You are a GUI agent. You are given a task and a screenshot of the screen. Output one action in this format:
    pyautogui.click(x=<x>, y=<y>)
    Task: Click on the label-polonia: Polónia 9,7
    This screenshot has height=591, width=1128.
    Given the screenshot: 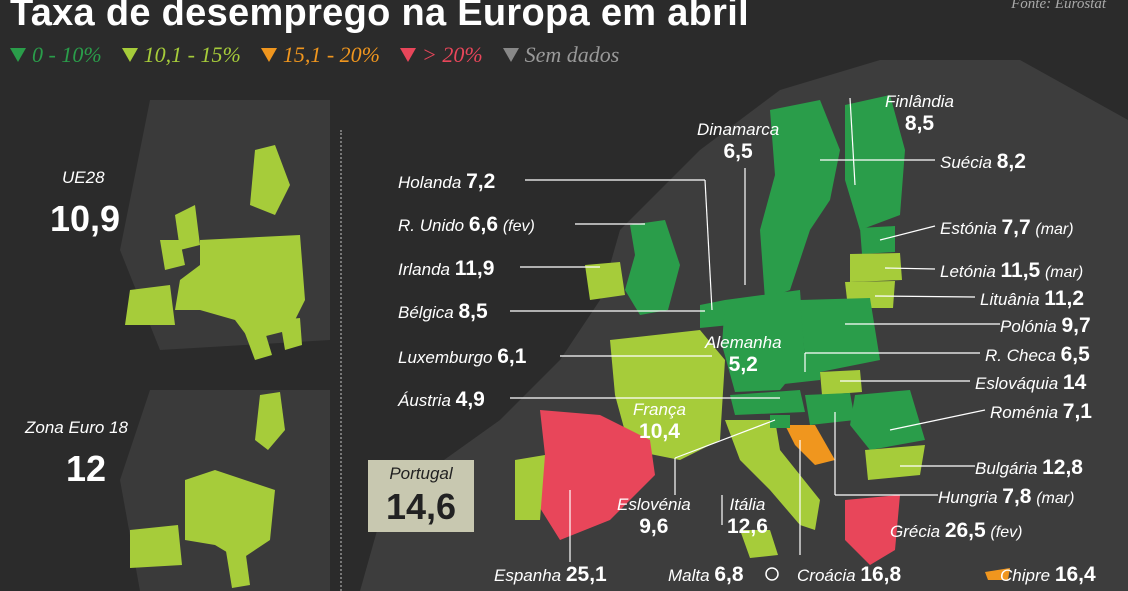 What is the action you would take?
    pyautogui.click(x=1045, y=325)
    